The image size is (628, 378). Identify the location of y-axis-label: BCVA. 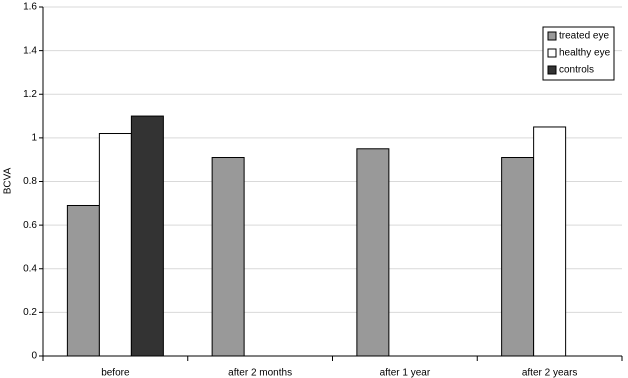
(8, 180).